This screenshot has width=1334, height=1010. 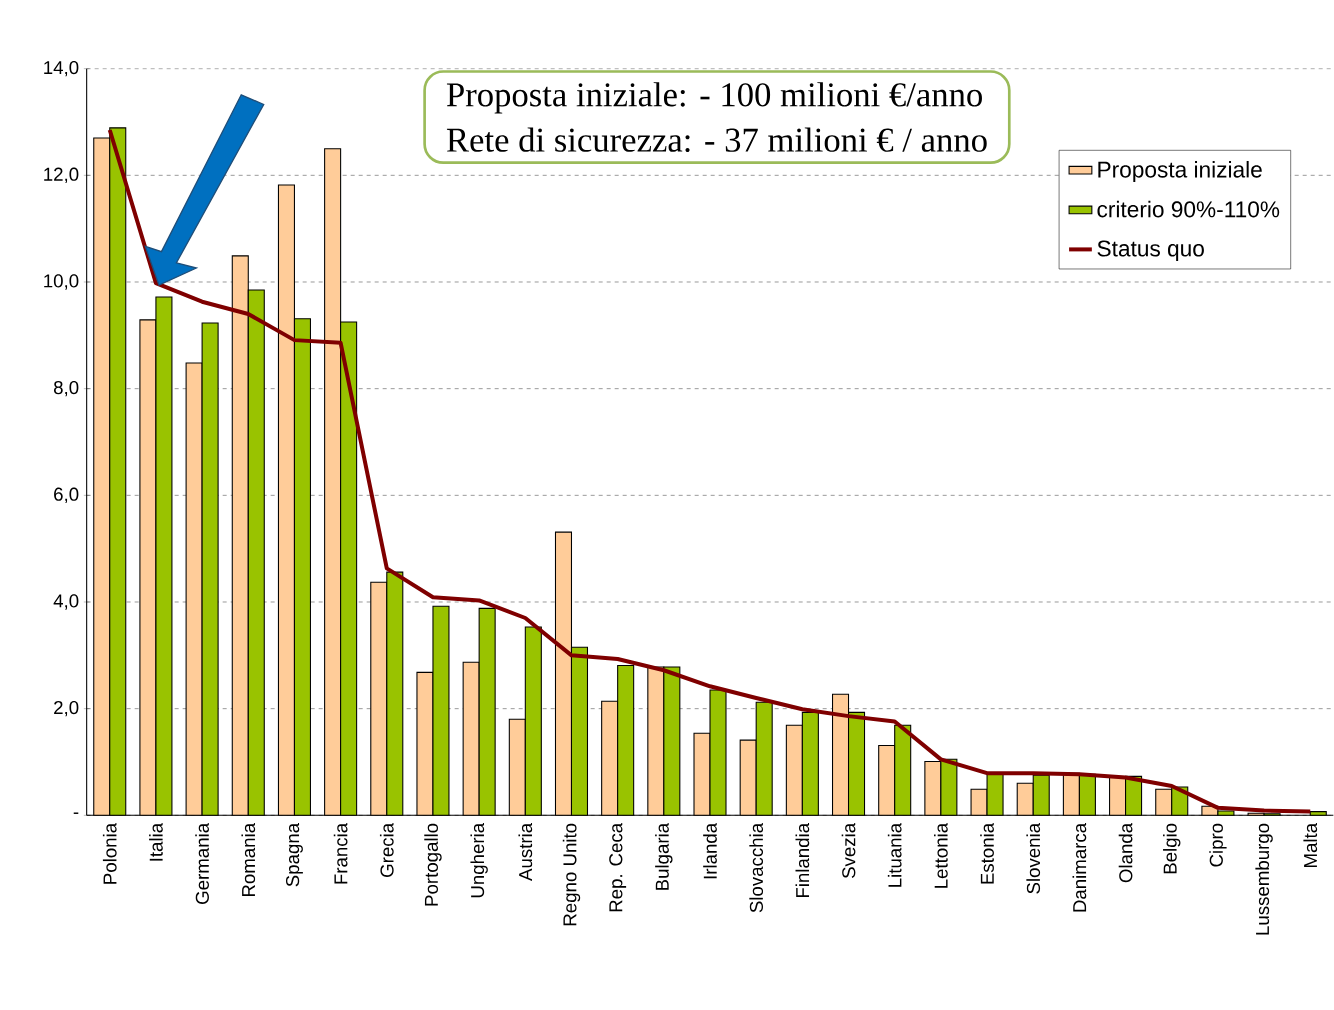 What do you see at coordinates (433, 864) in the screenshot?
I see `x-tick-label: Portogallo` at bounding box center [433, 864].